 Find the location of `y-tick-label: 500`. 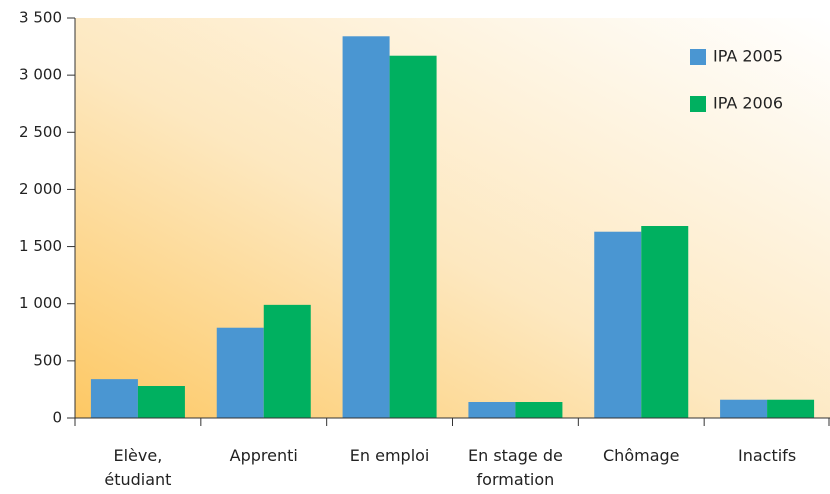

y-tick-label: 500 is located at coordinates (47, 360).